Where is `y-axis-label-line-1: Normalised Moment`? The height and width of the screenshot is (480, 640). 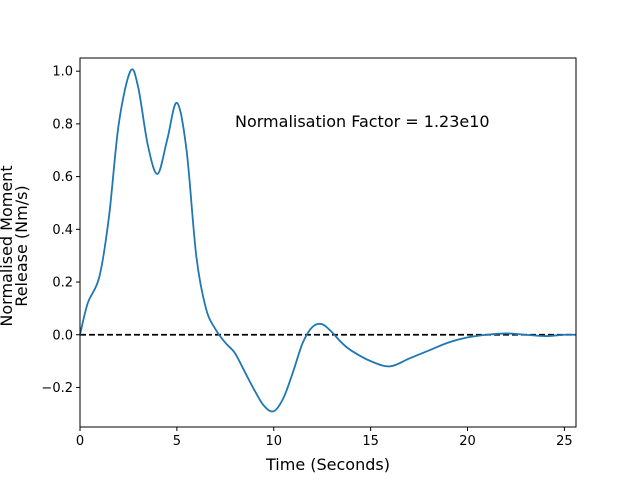 y-axis-label-line-1: Normalised Moment is located at coordinates (8, 245).